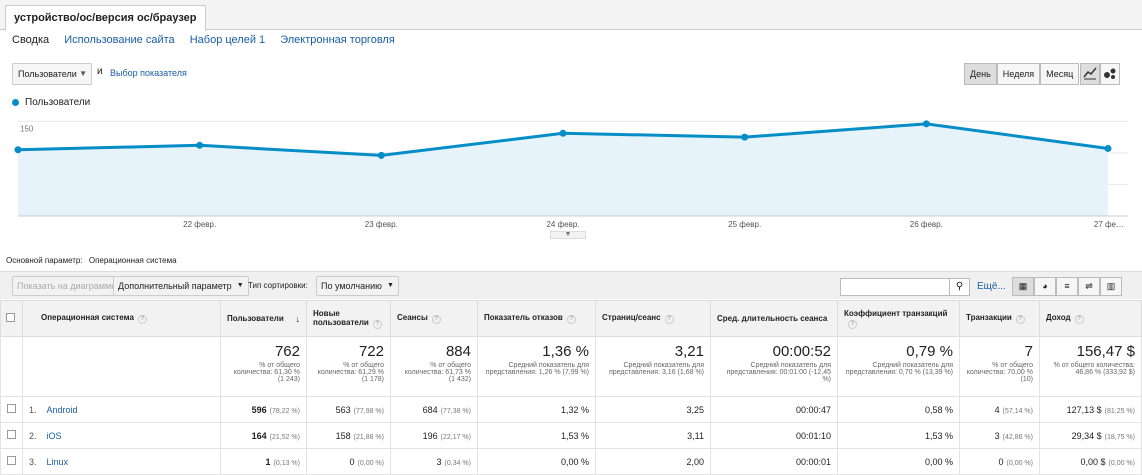  I want to click on period-month-button: Месяц, so click(1060, 74).